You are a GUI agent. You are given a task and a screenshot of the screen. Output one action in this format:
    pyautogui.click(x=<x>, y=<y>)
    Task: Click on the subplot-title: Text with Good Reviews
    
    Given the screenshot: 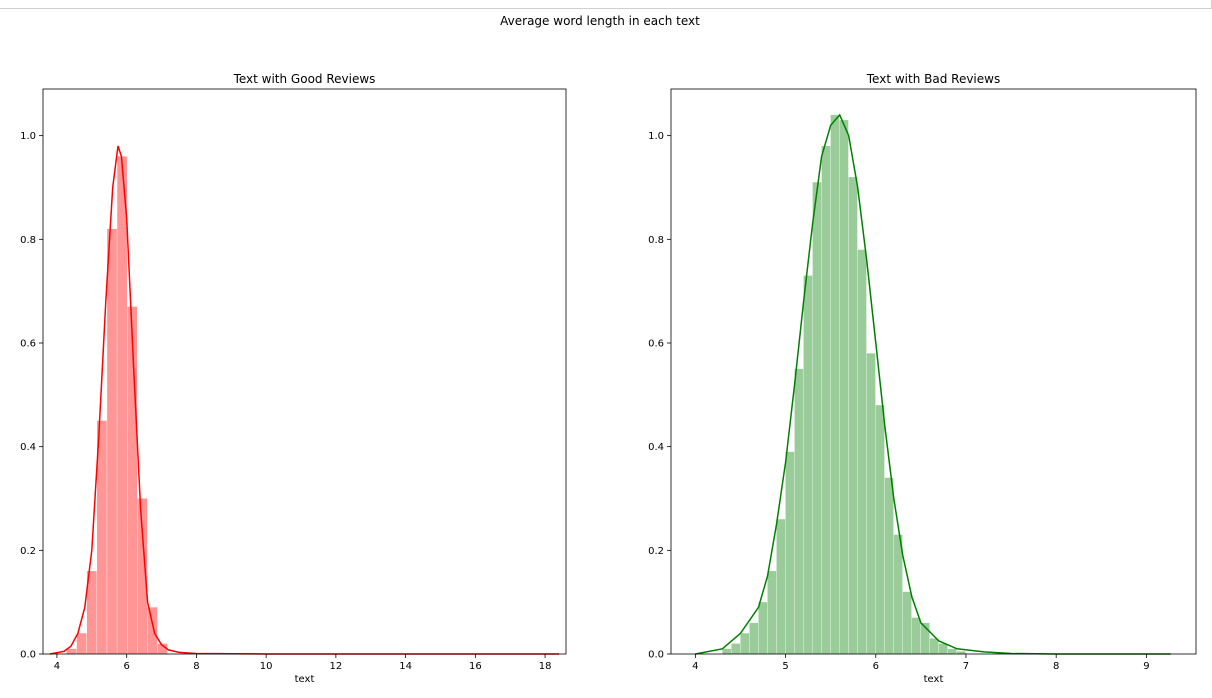 What is the action you would take?
    pyautogui.click(x=304, y=79)
    